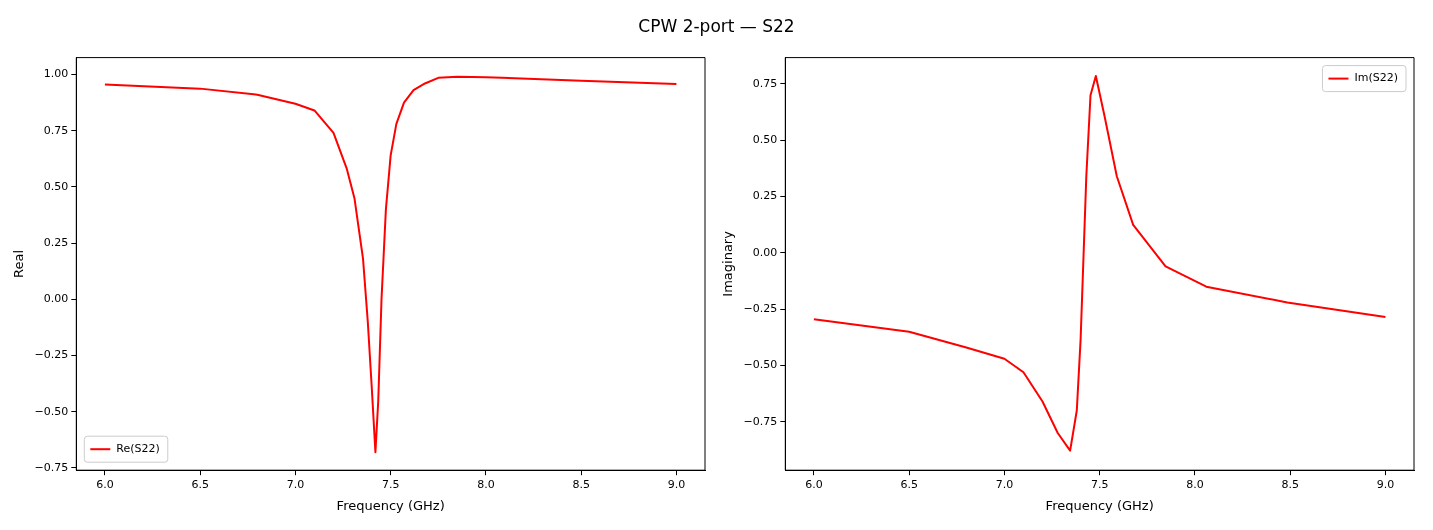 The height and width of the screenshot is (530, 1433). I want to click on y-axis-title: Real, so click(19, 263).